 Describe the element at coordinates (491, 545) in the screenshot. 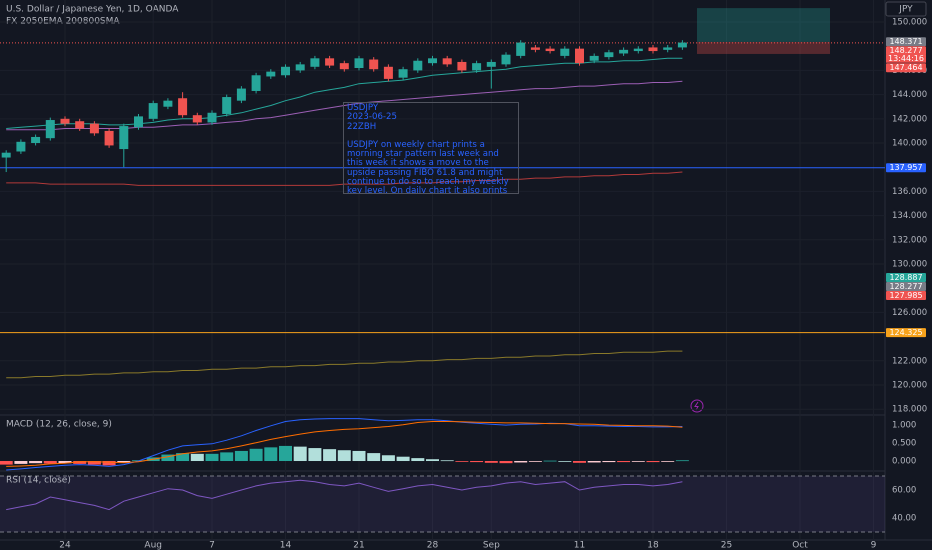

I see `x-tick-label: Sep` at that location.